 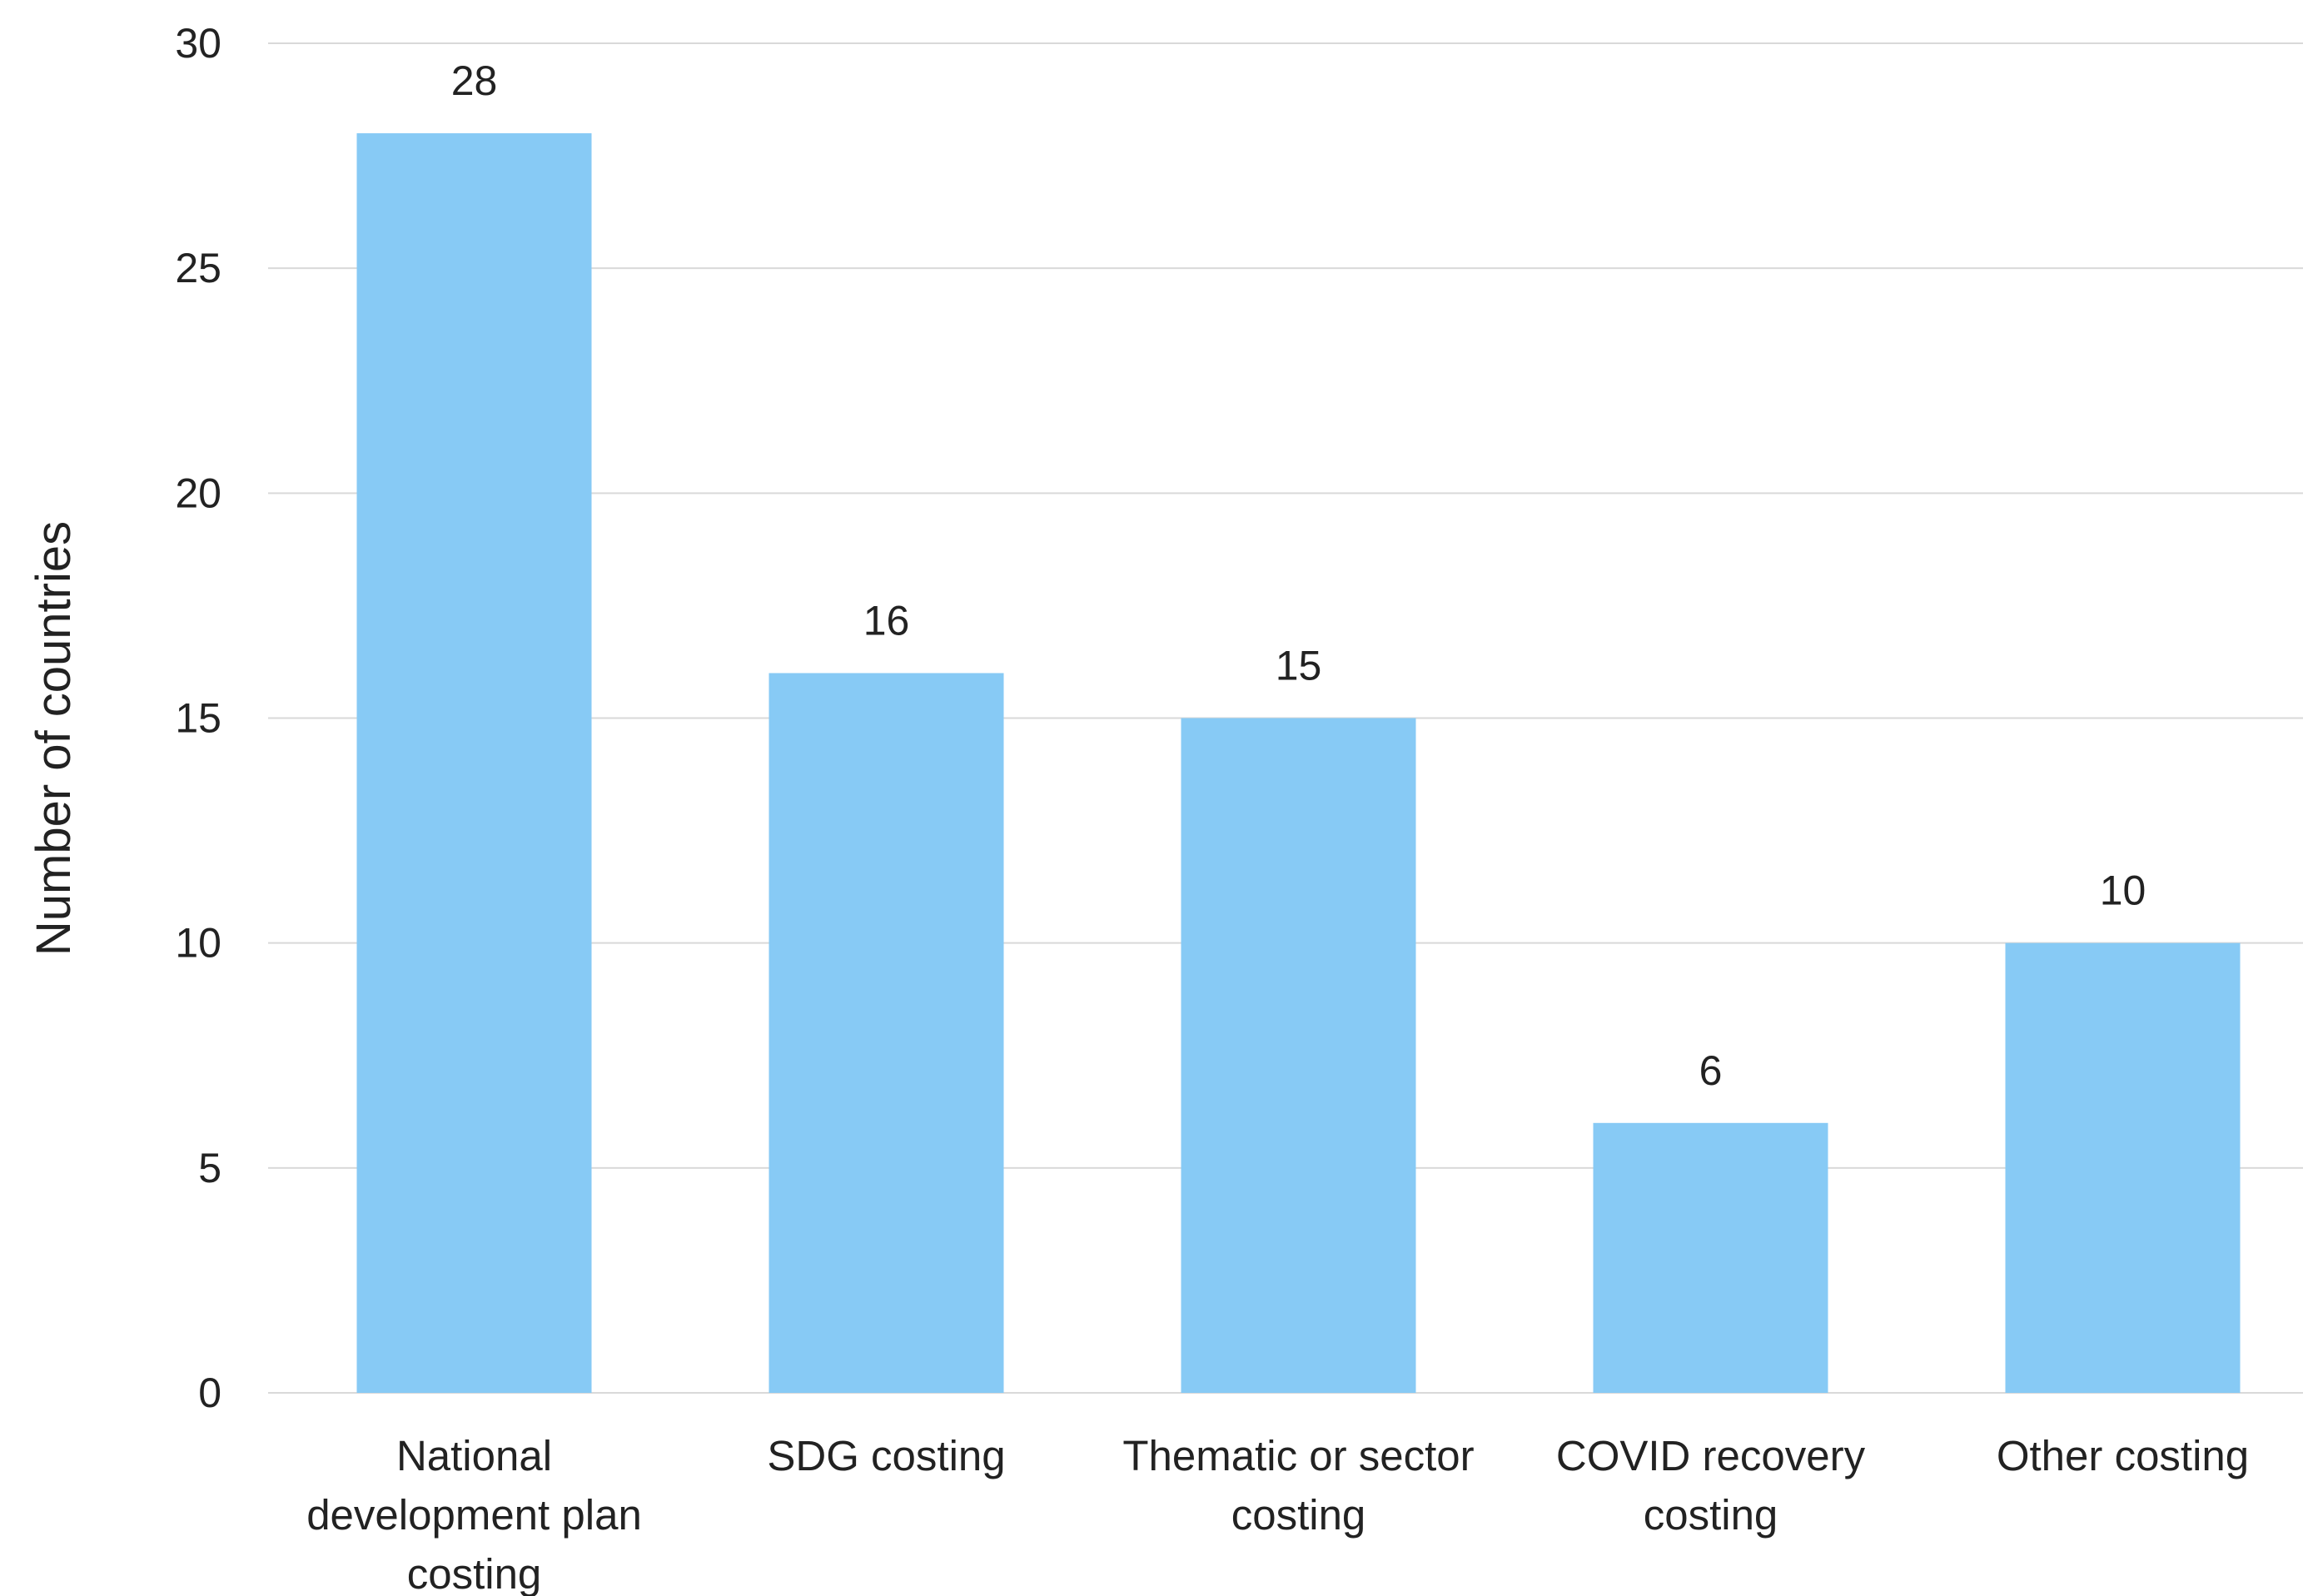 I want to click on y-axis-title: Number of countries, so click(x=54, y=738).